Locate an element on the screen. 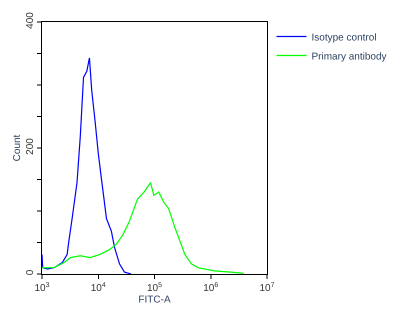  y-axis-title: Count is located at coordinates (17, 148).